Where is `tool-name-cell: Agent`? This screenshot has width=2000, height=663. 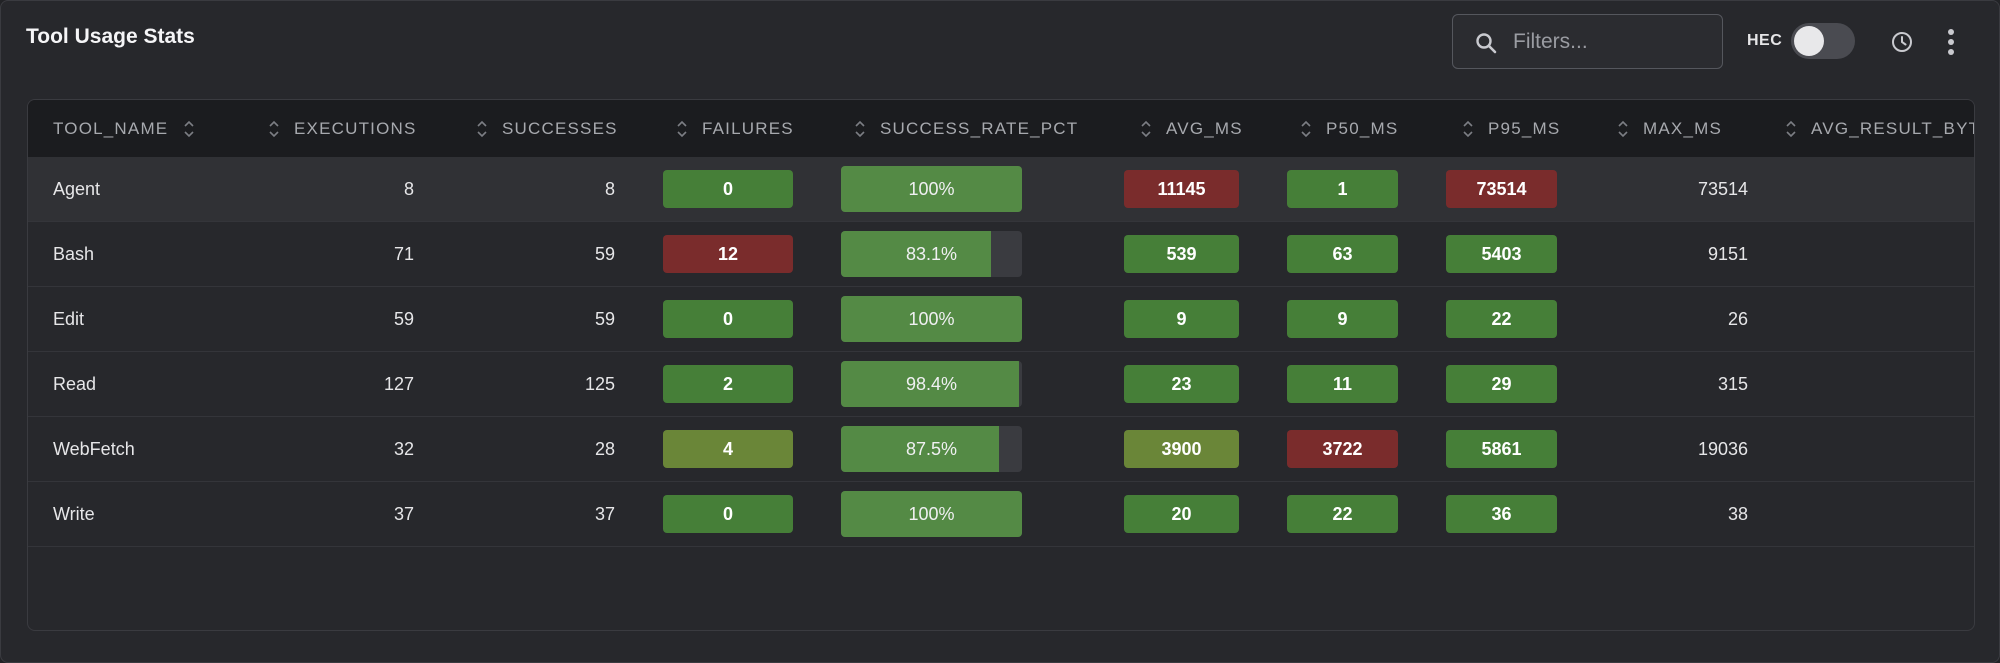
tool-name-cell: Agent is located at coordinates (77, 188).